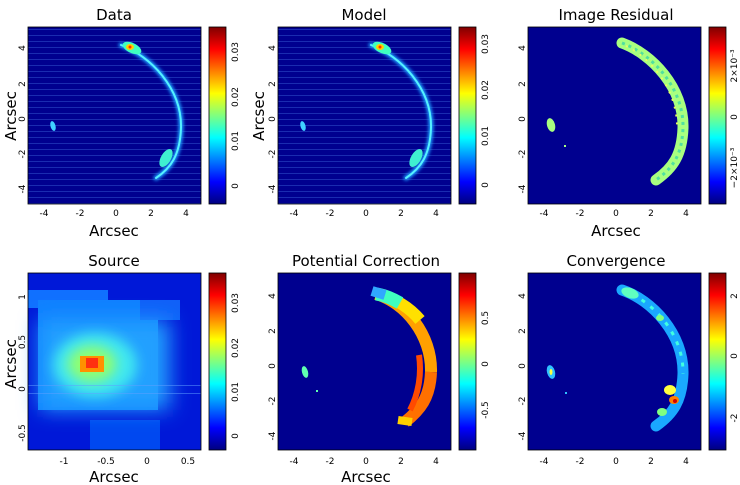 The height and width of the screenshot is (485, 740). I want to click on arc-convergence, so click(617, 358).